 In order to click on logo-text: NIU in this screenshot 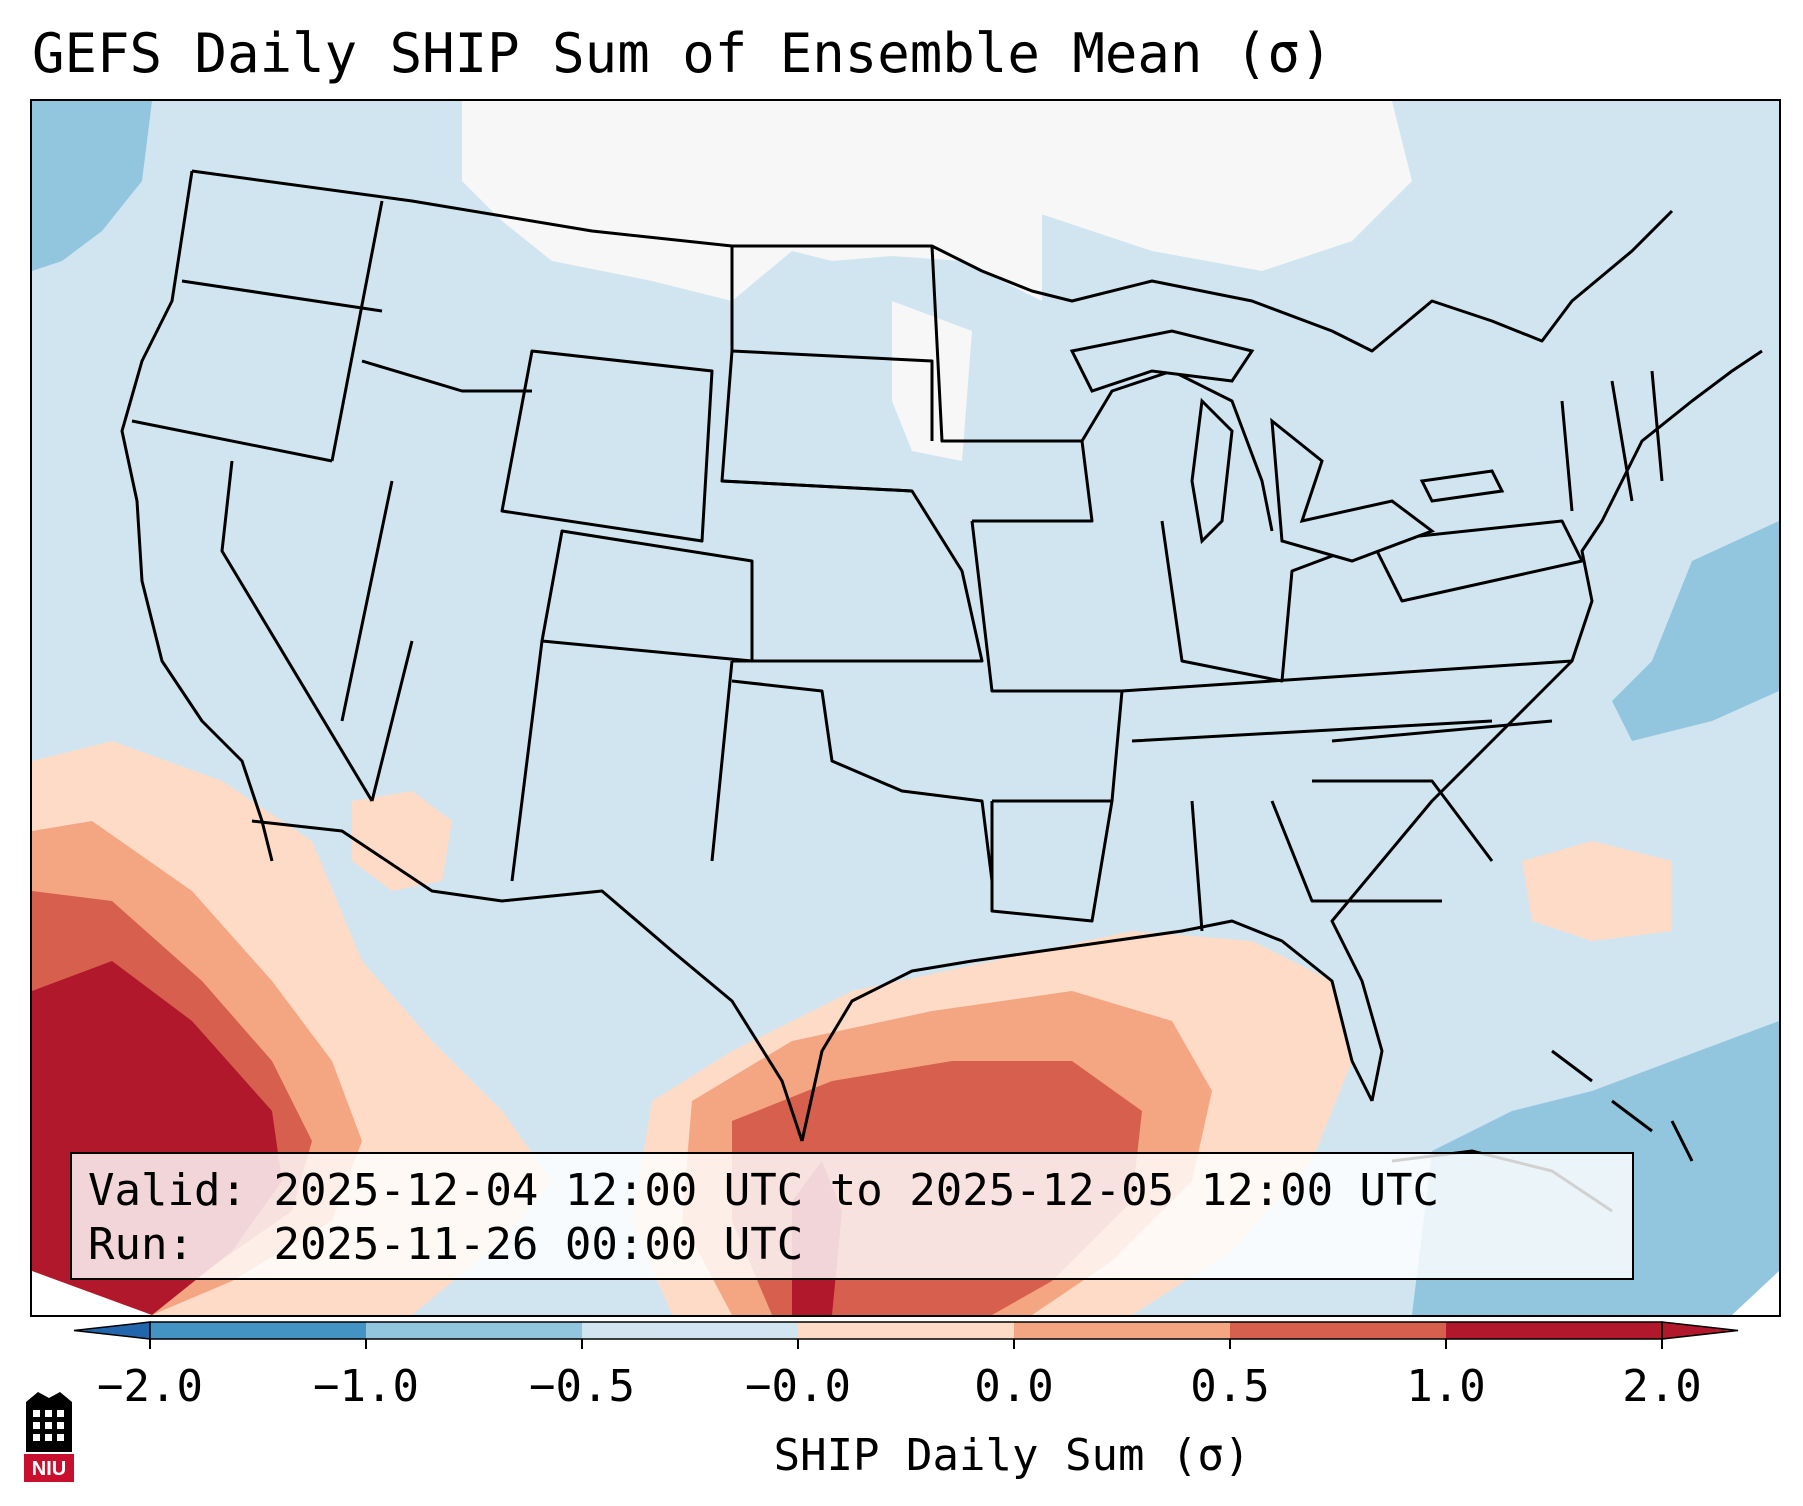, I will do `click(49, 1469)`.